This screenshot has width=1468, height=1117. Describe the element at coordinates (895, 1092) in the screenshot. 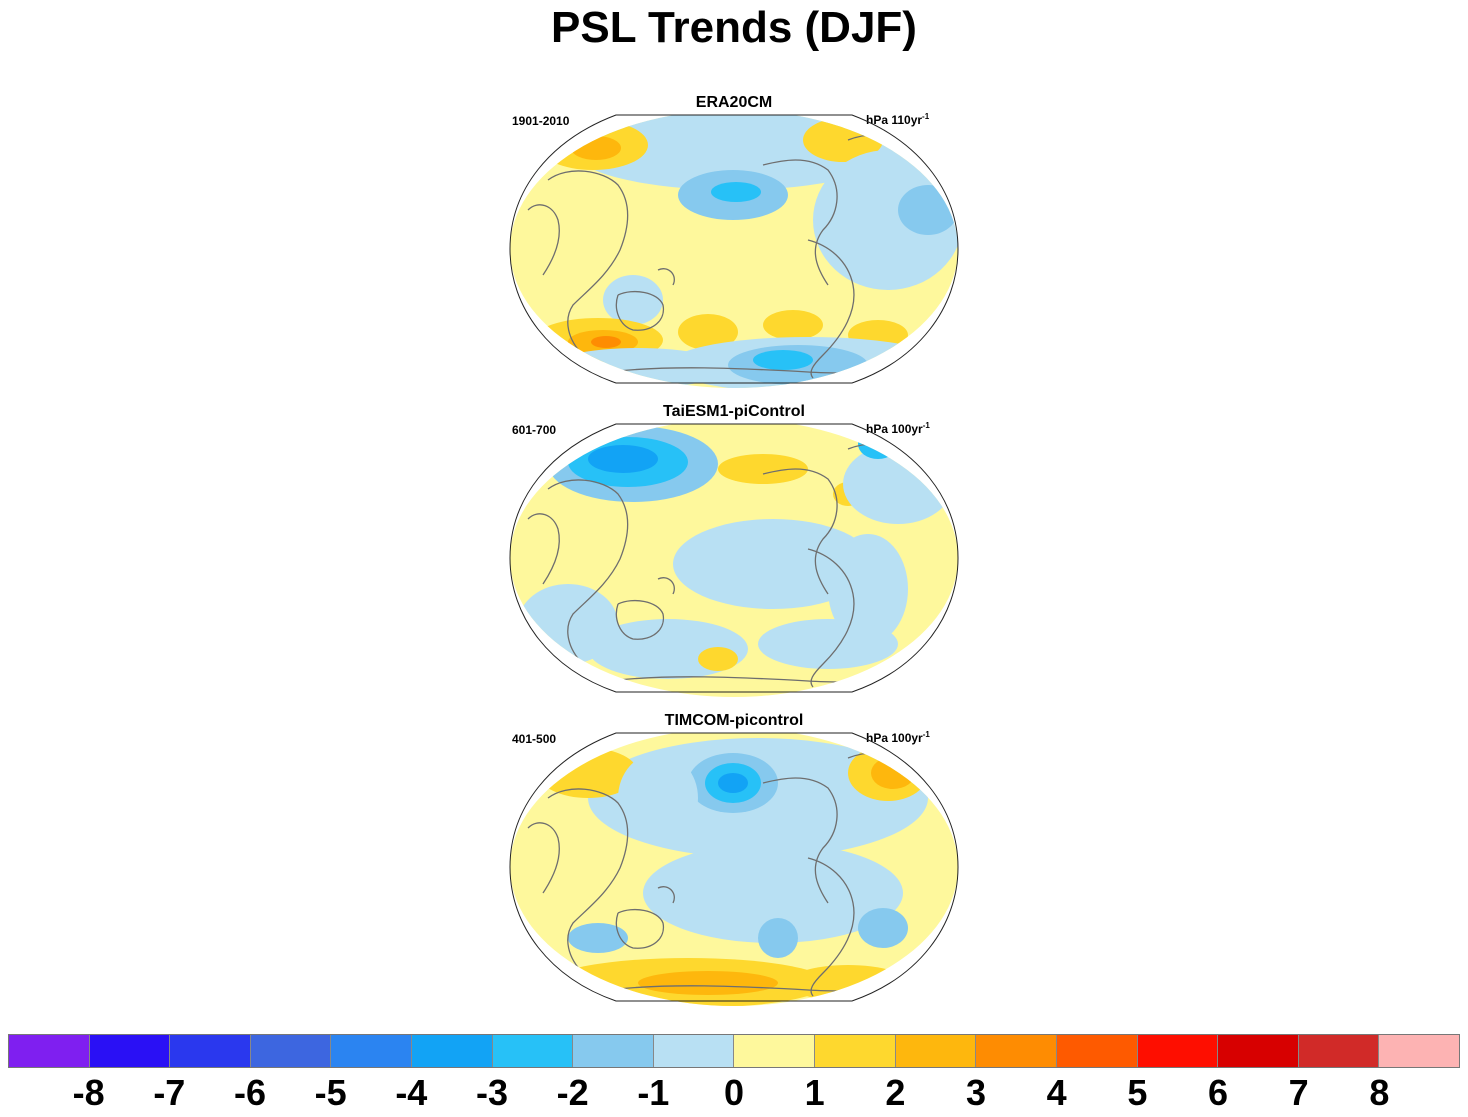

I see `colorbar-tick-label: 2` at that location.